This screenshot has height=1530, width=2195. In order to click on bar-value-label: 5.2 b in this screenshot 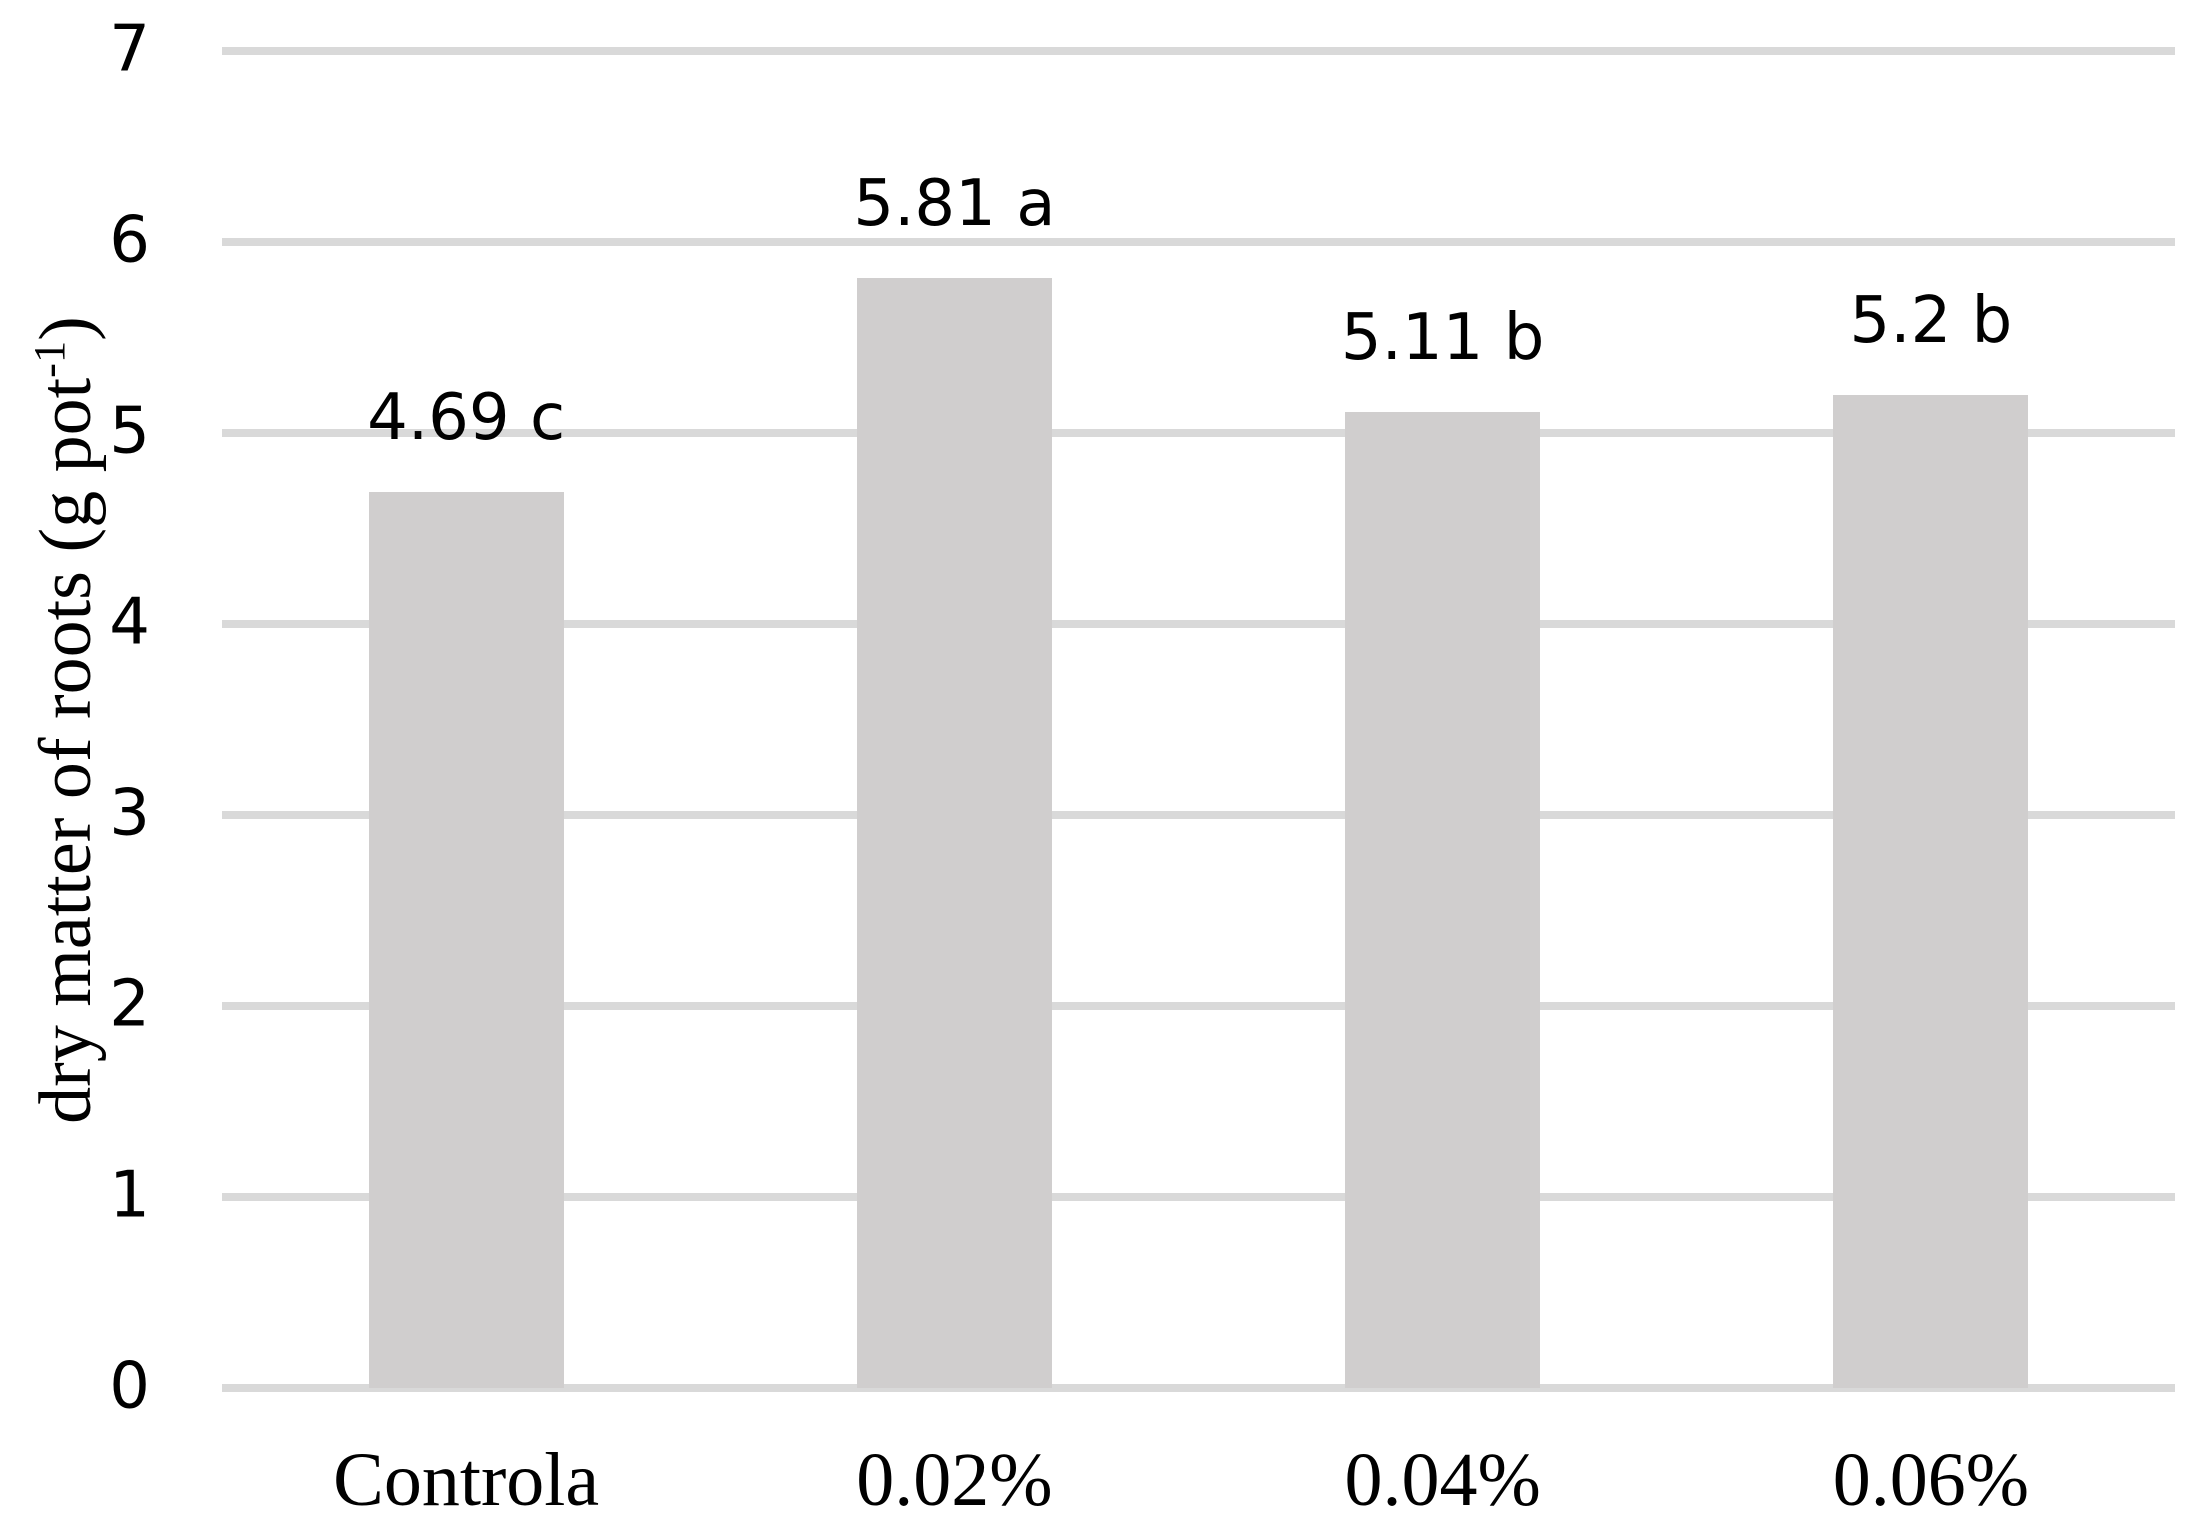, I will do `click(1931, 320)`.